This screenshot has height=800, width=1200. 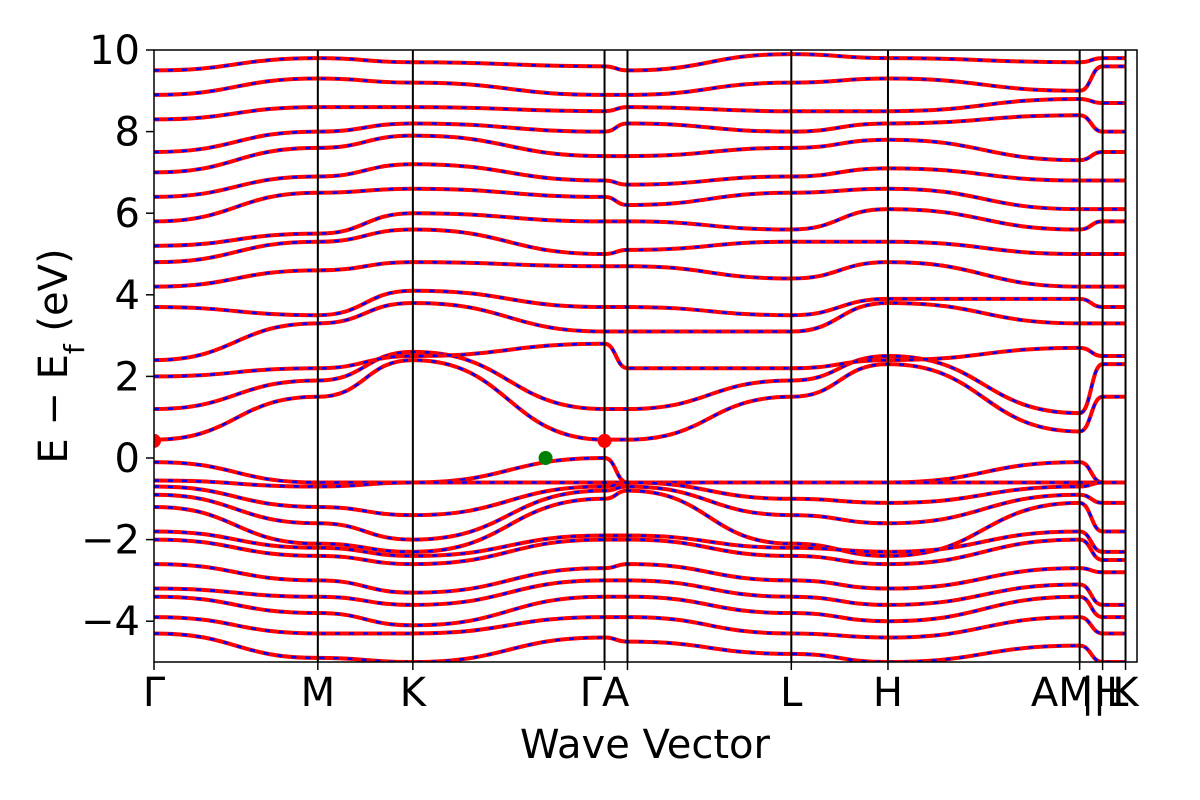 What do you see at coordinates (127, 377) in the screenshot?
I see `y-tick-label: 2` at bounding box center [127, 377].